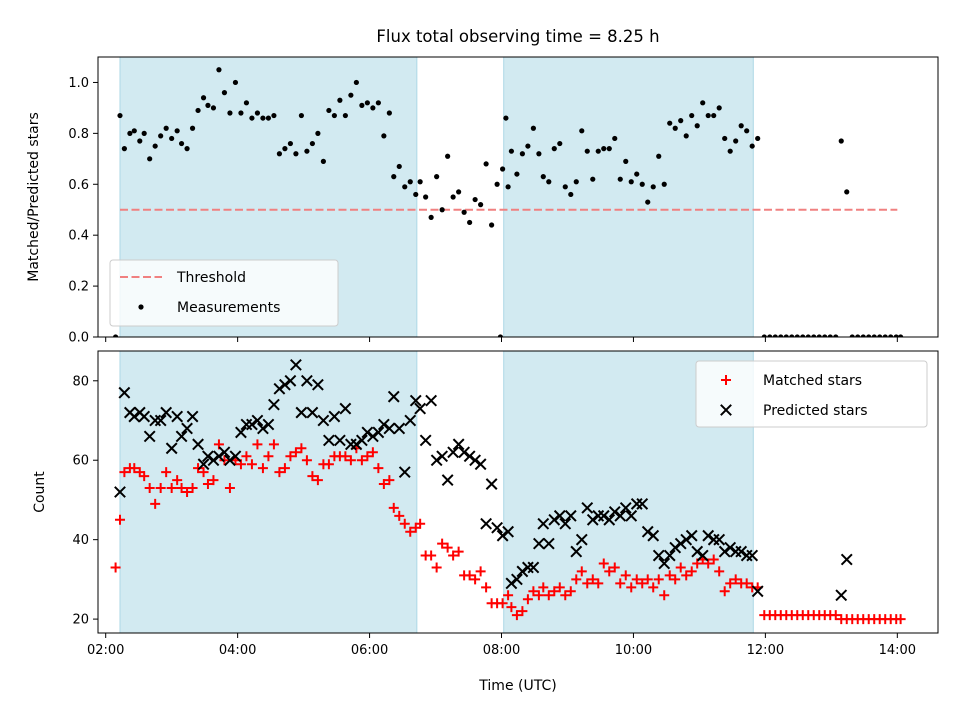  I want to click on top-y-tick-label: 0.2, so click(78, 287).